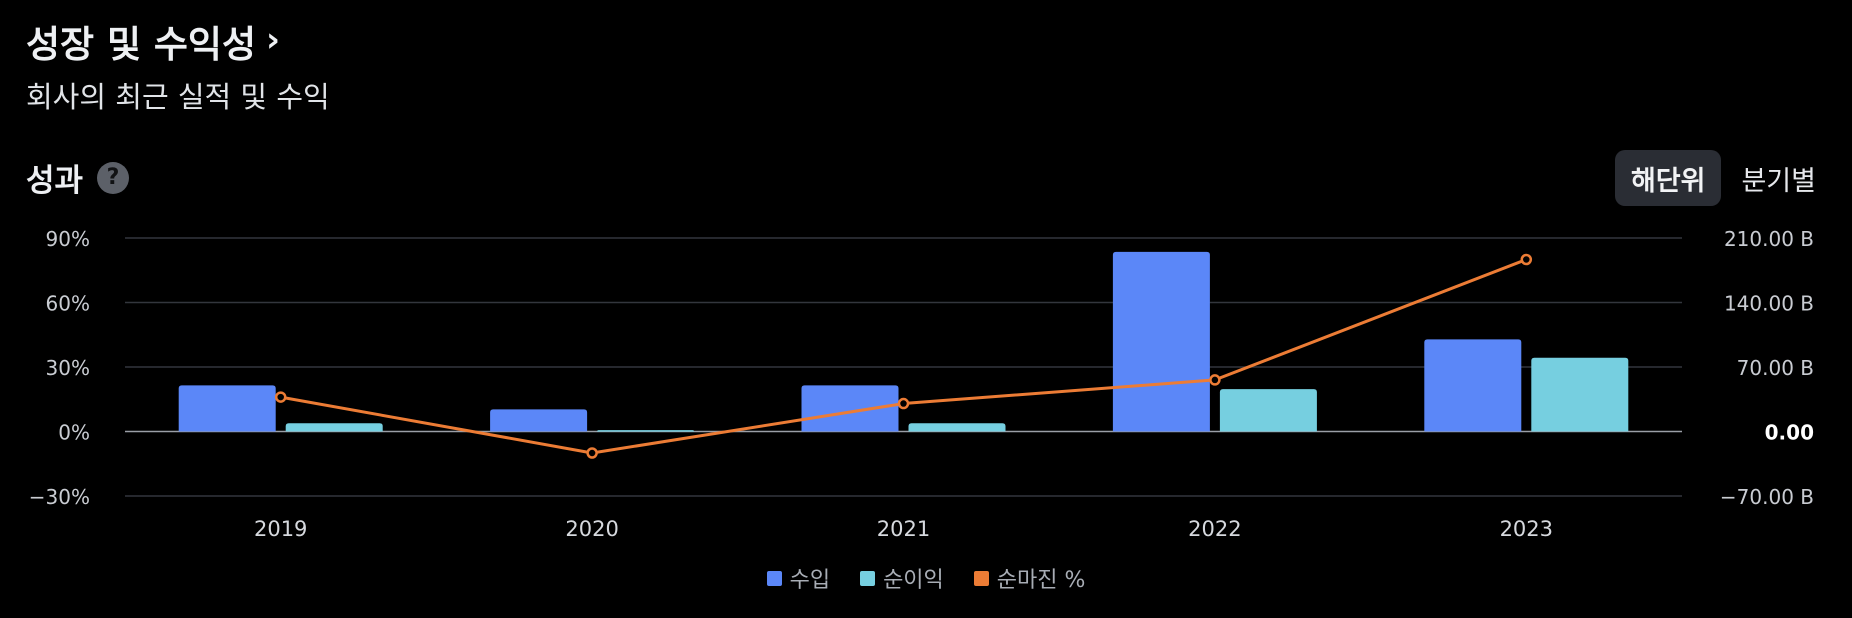  What do you see at coordinates (591, 529) in the screenshot?
I see `x-tick-label: 2020` at bounding box center [591, 529].